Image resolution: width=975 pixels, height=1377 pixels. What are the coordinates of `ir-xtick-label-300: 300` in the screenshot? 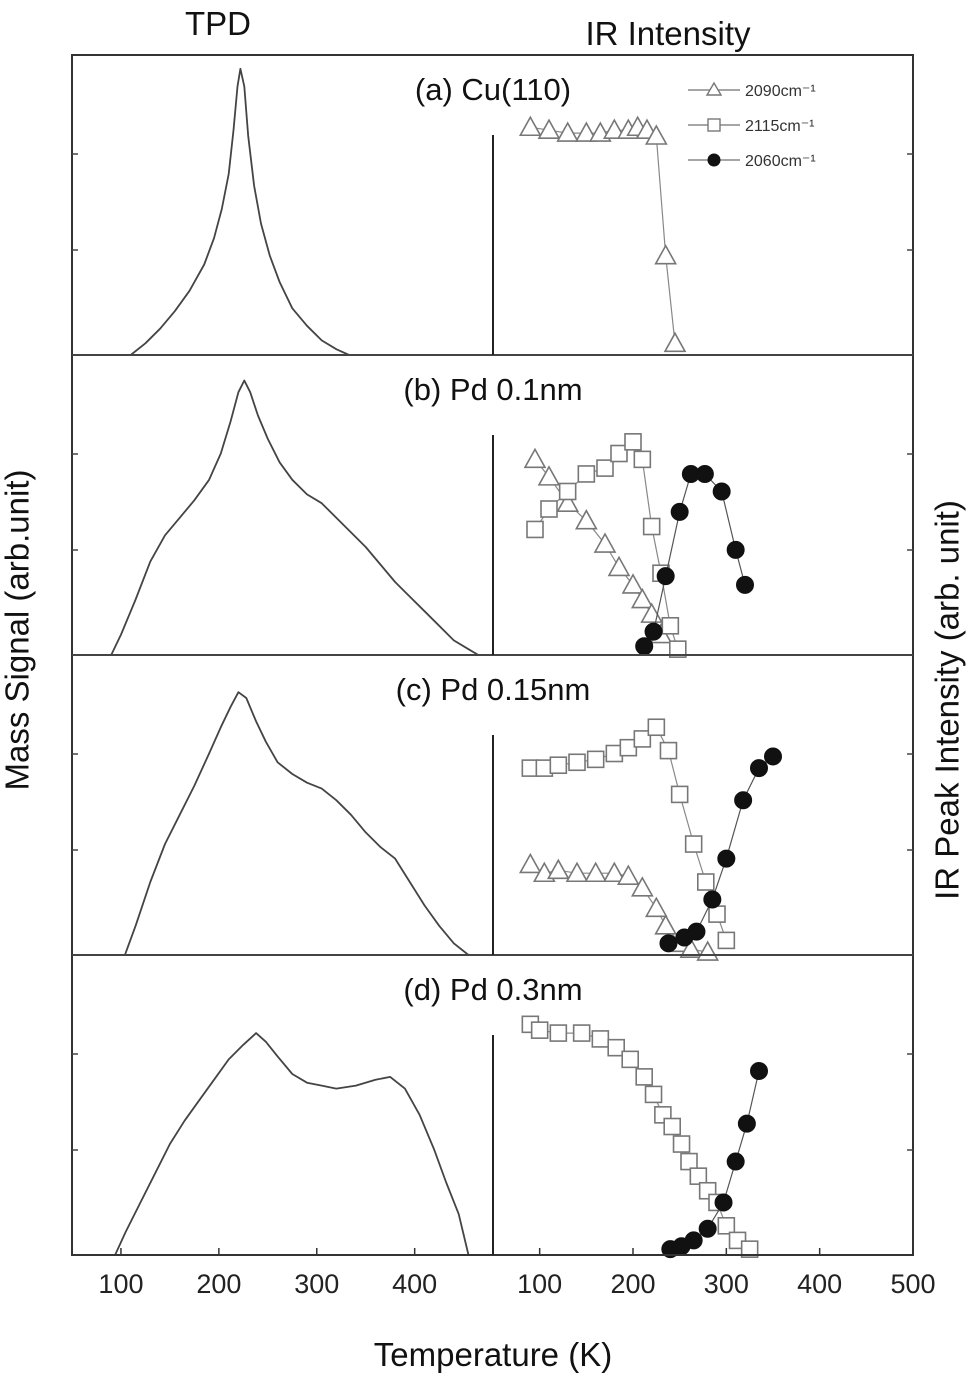 It's located at (726, 1284).